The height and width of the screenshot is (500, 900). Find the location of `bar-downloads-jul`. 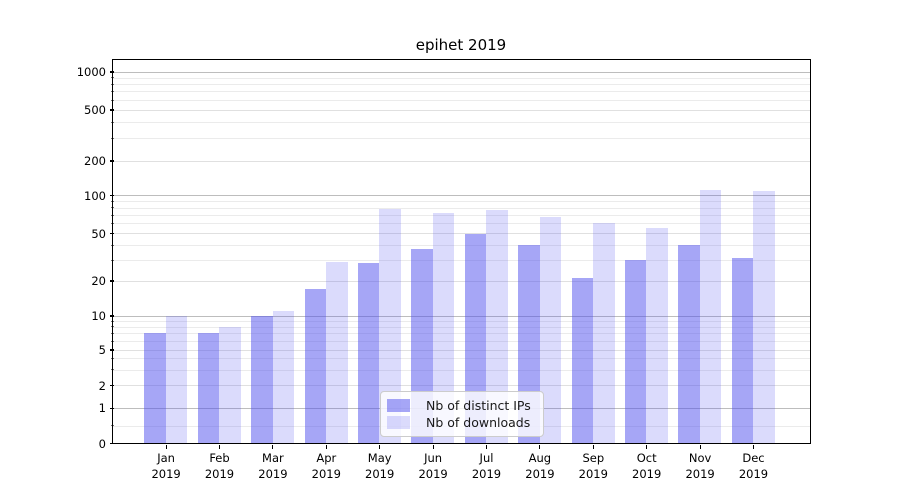

bar-downloads-jul is located at coordinates (497, 327).